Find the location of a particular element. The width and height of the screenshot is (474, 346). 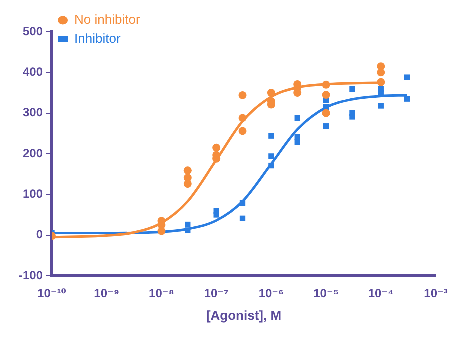

y-tick-label: 200 is located at coordinates (33, 153).